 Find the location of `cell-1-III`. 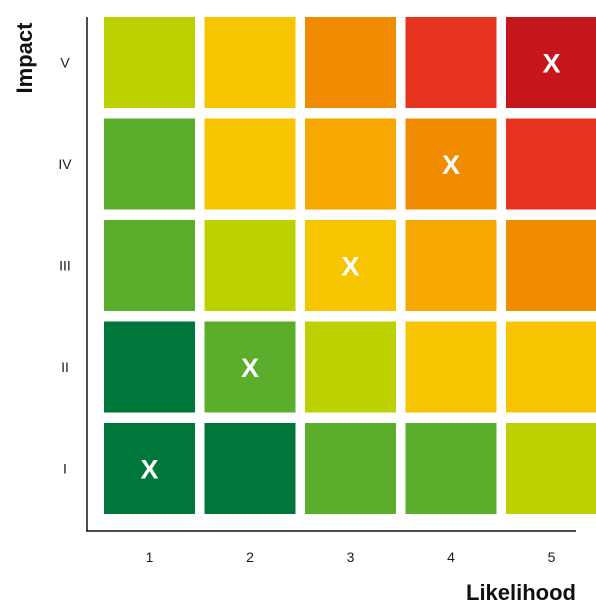

cell-1-III is located at coordinates (149, 265).